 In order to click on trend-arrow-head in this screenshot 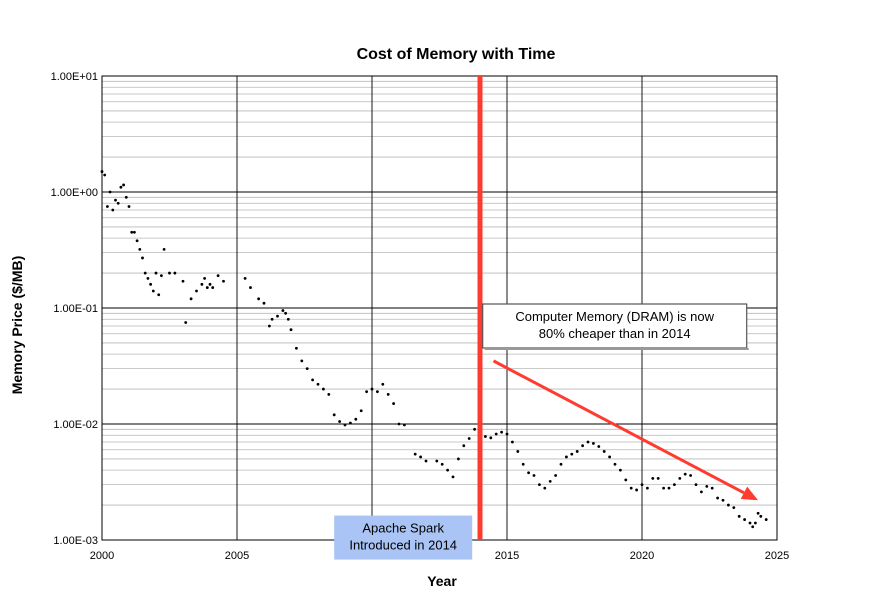, I will do `click(749, 493)`.